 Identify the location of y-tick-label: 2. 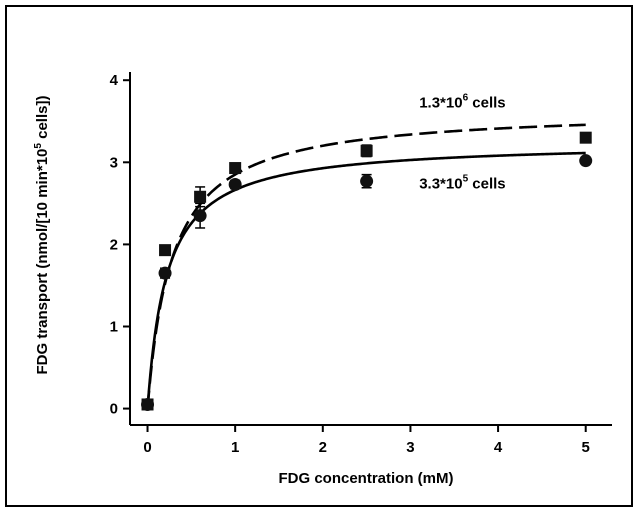
(114, 244).